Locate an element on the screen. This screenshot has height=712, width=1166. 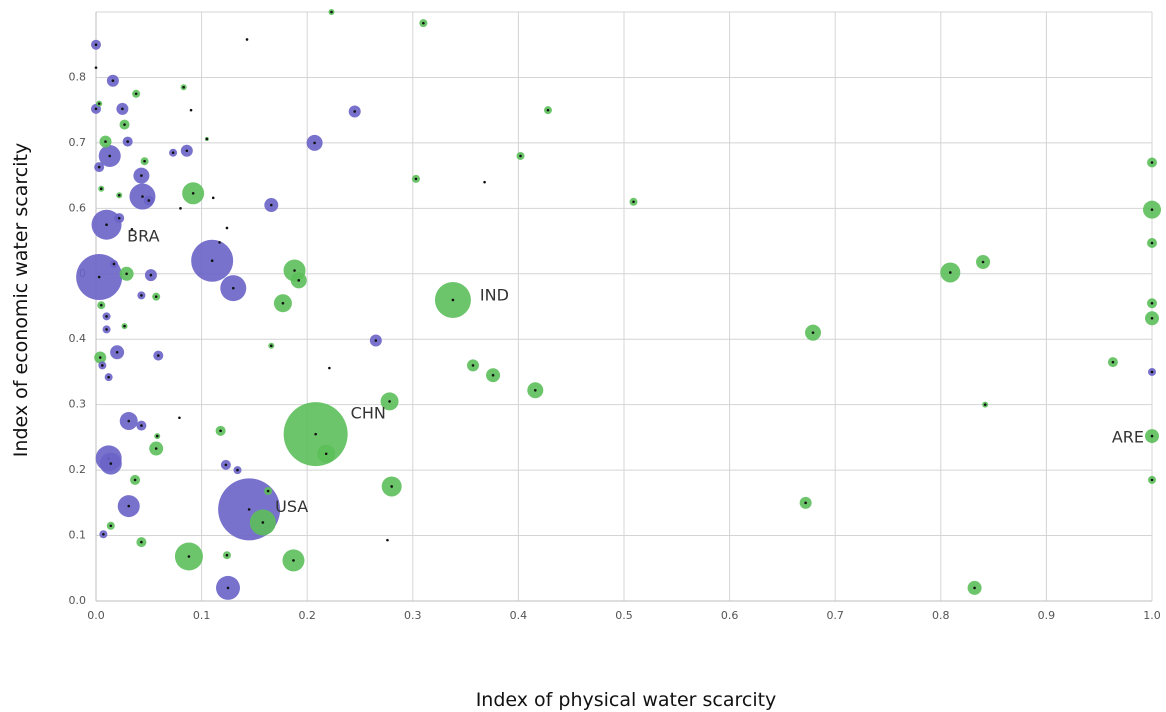
x-tick-label: 0.3 is located at coordinates (413, 615).